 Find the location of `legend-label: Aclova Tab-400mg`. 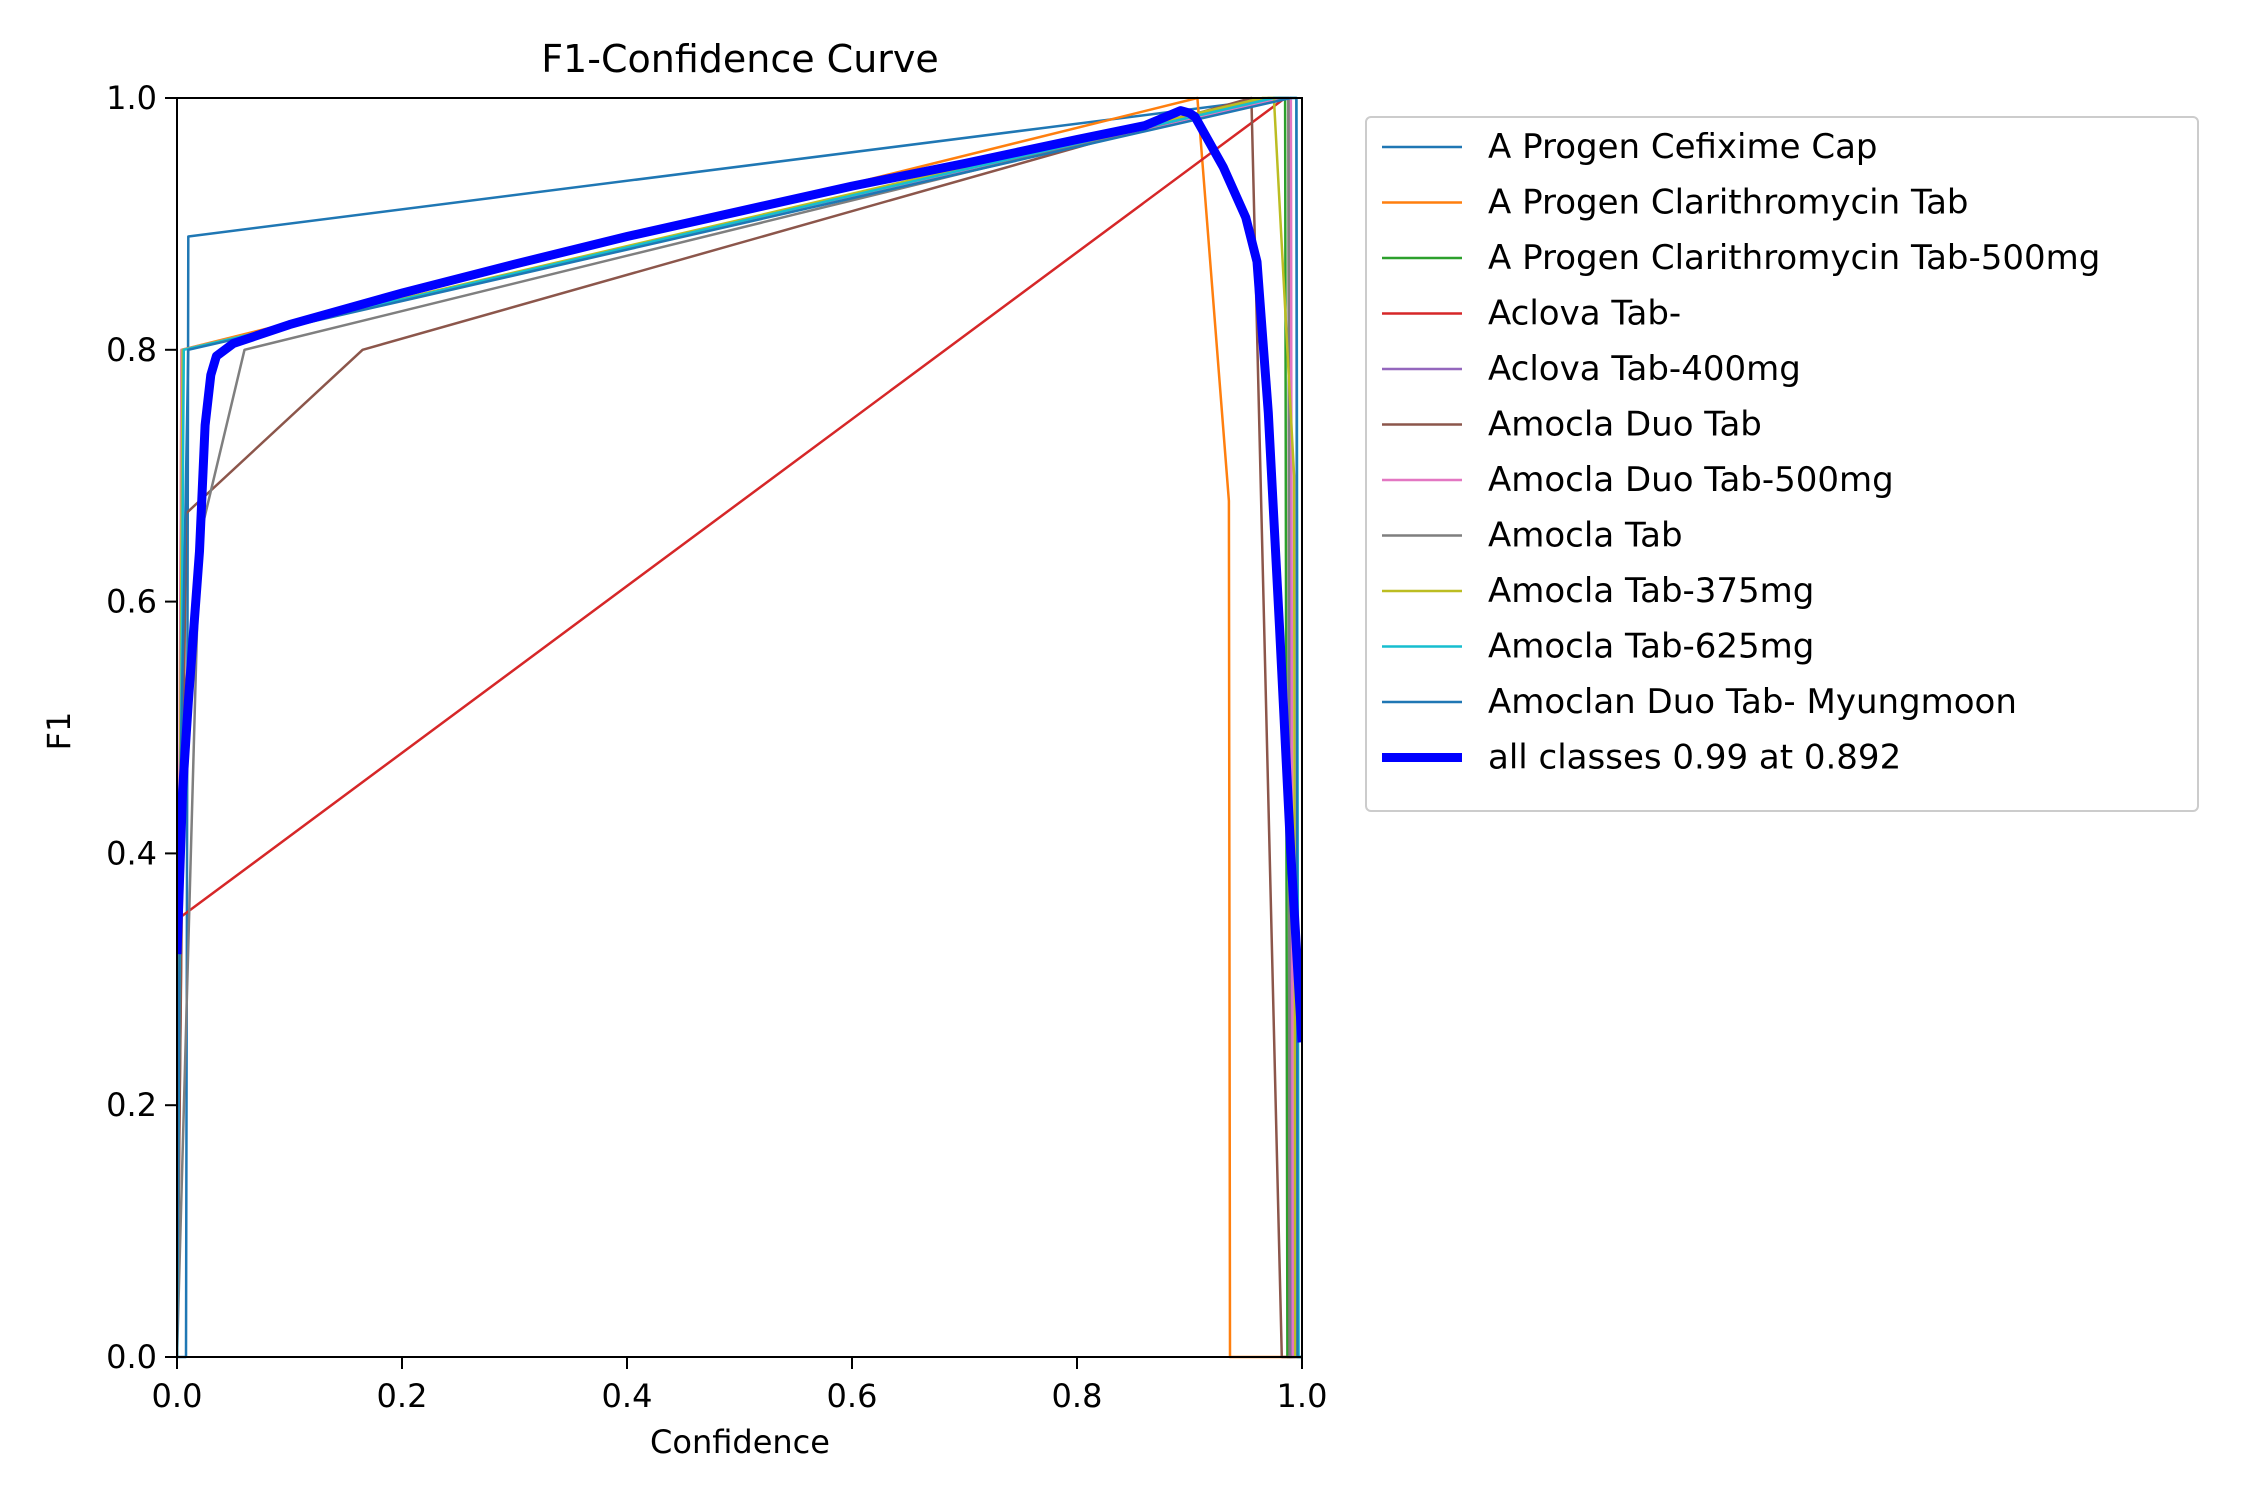

legend-label: Aclova Tab-400mg is located at coordinates (1644, 369).